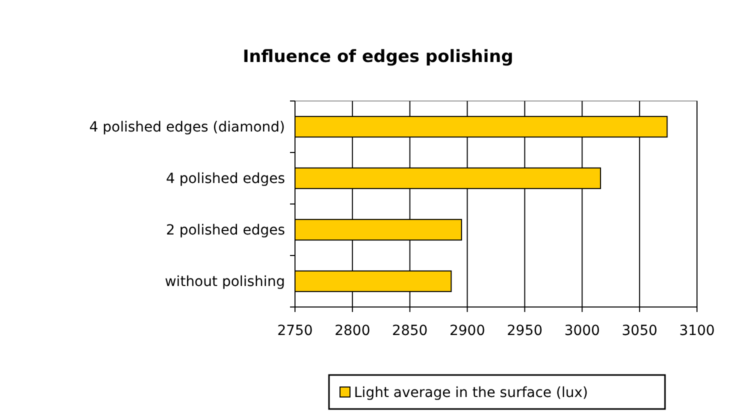 This screenshot has width=754, height=416. Describe the element at coordinates (410, 331) in the screenshot. I see `x-tick-label: 2850` at that location.